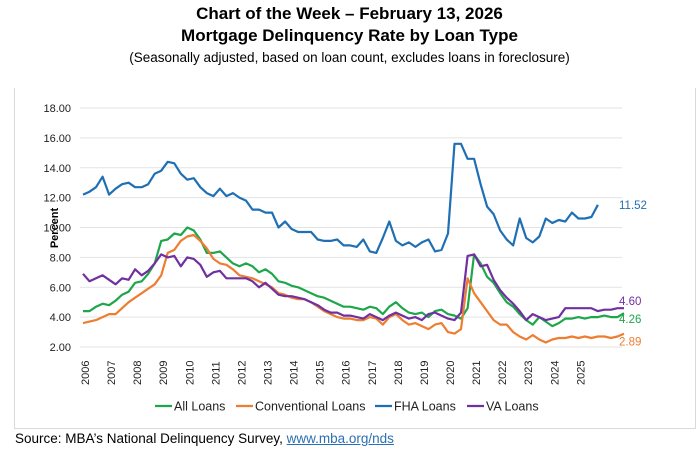 This screenshot has height=460, width=699. What do you see at coordinates (190, 373) in the screenshot?
I see `x-tick-label: 2010` at bounding box center [190, 373].